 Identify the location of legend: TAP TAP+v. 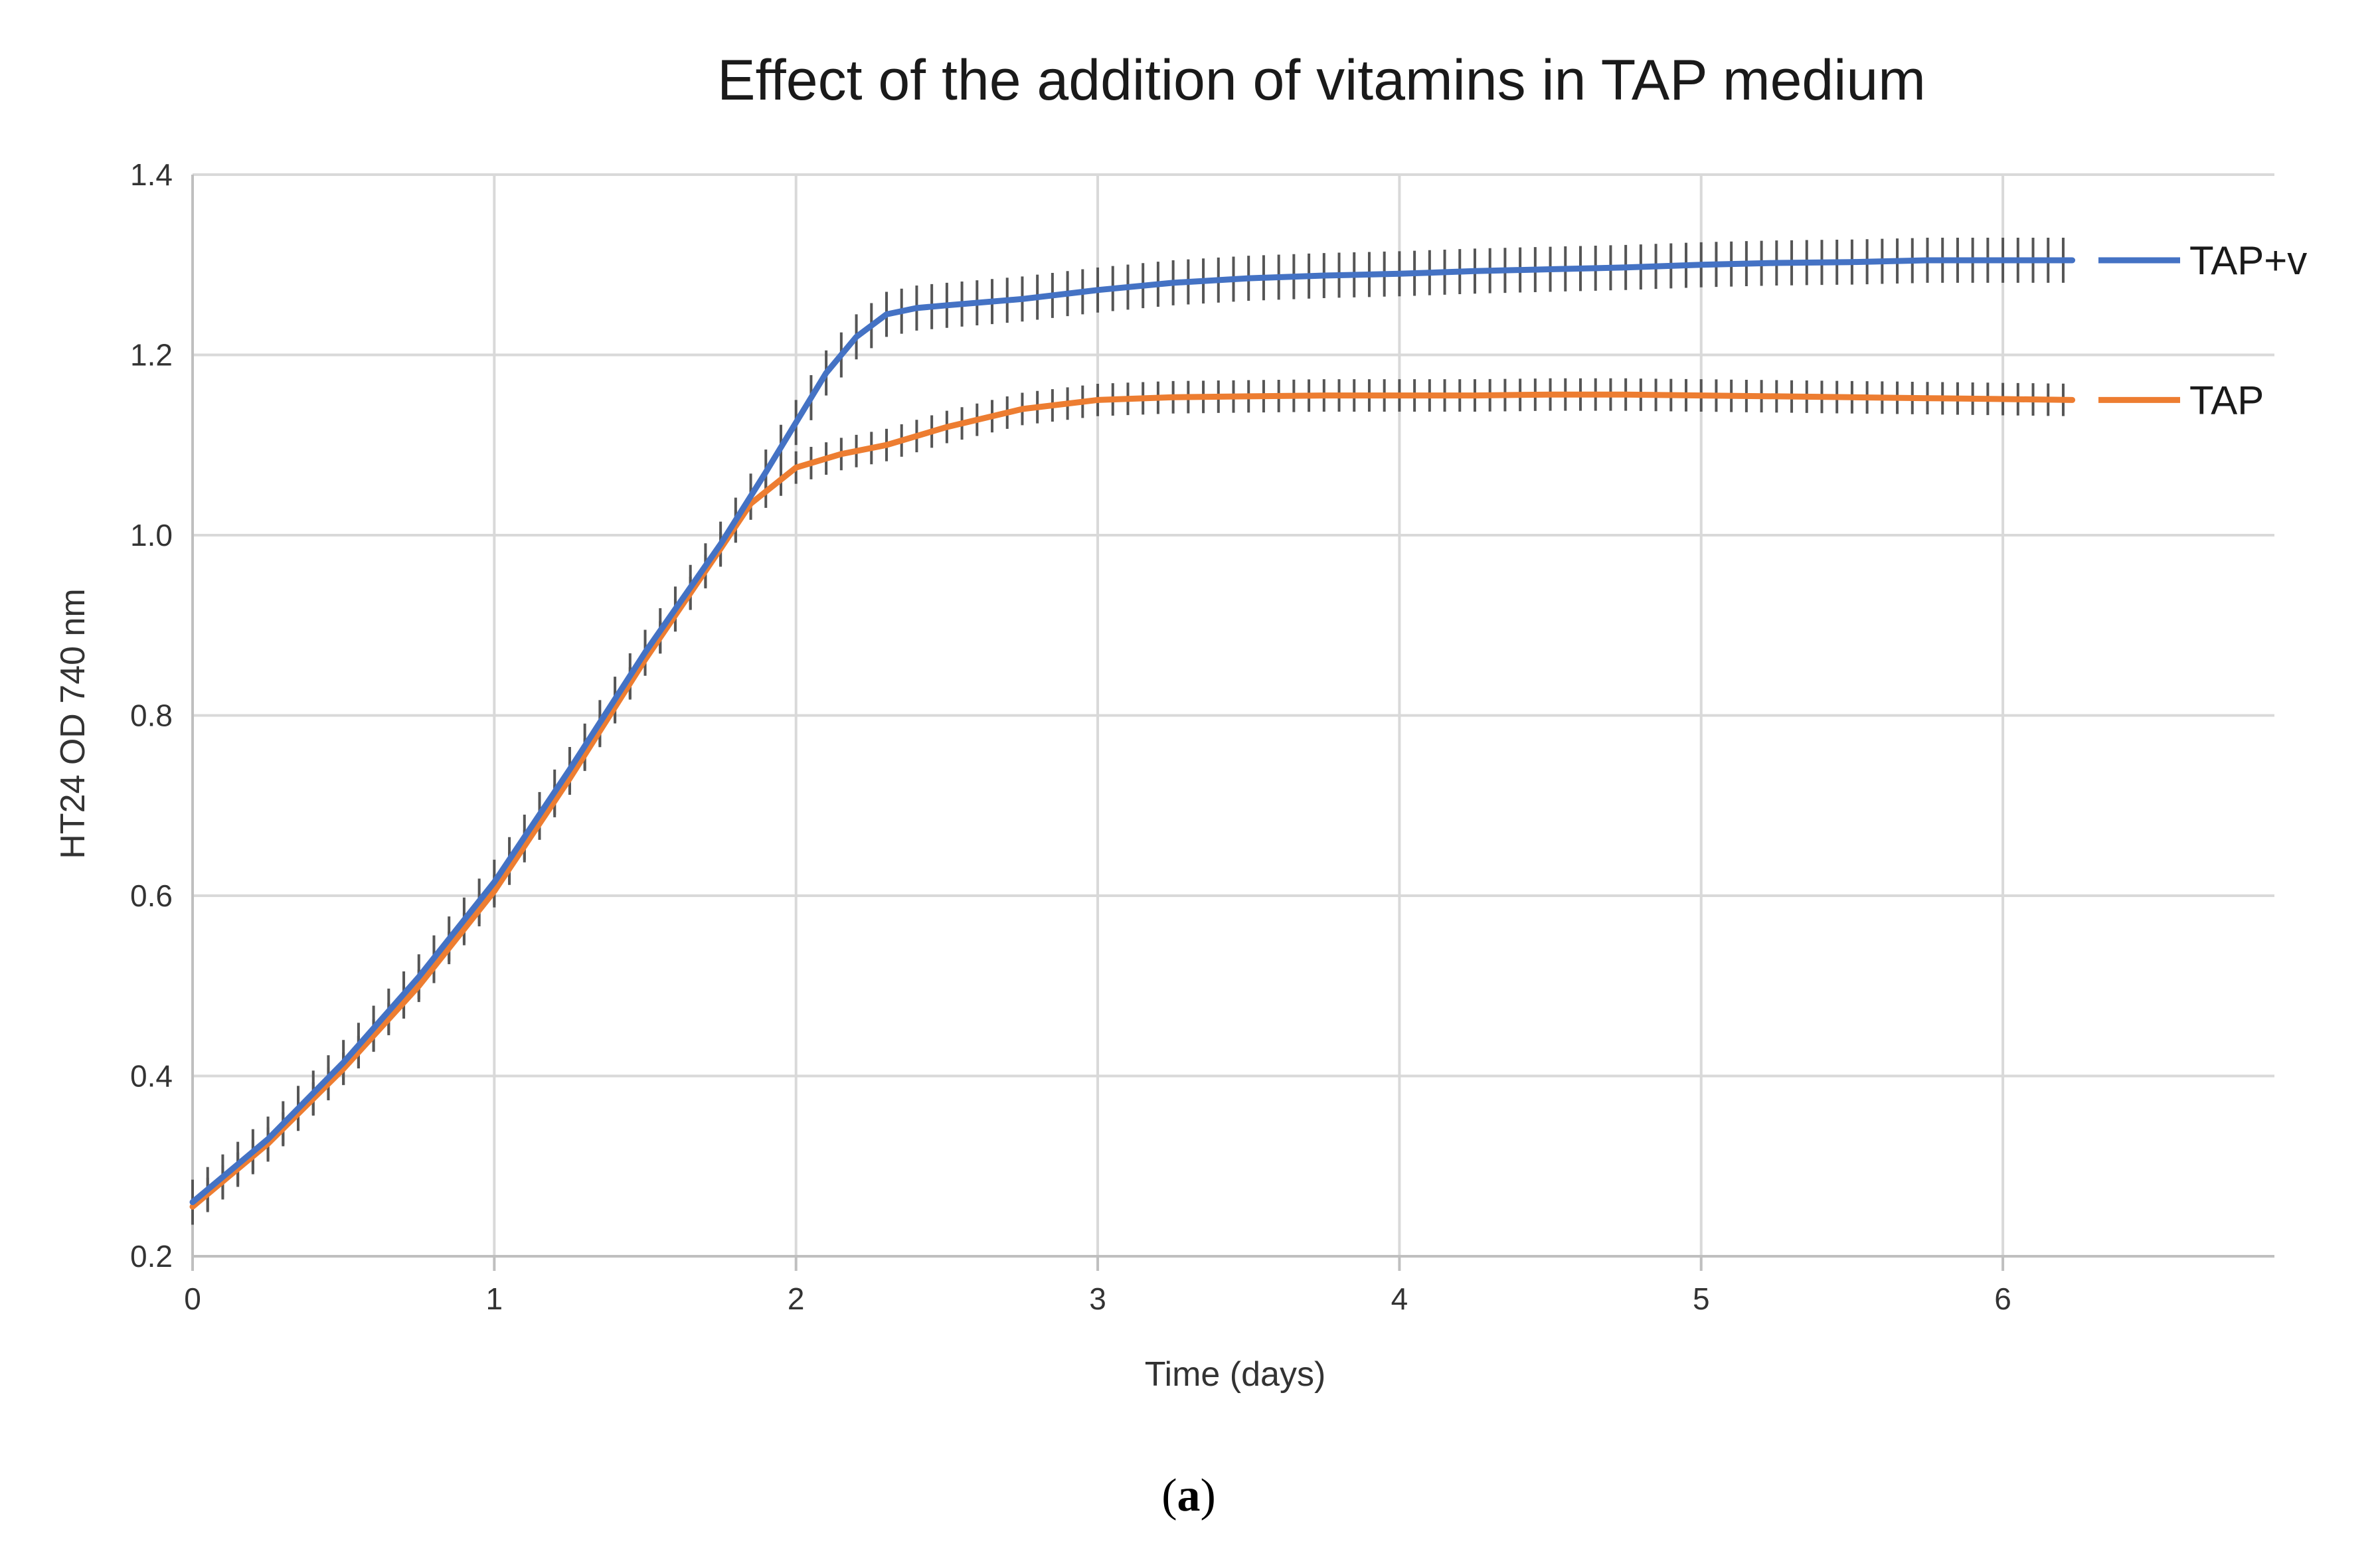
(2202, 330).